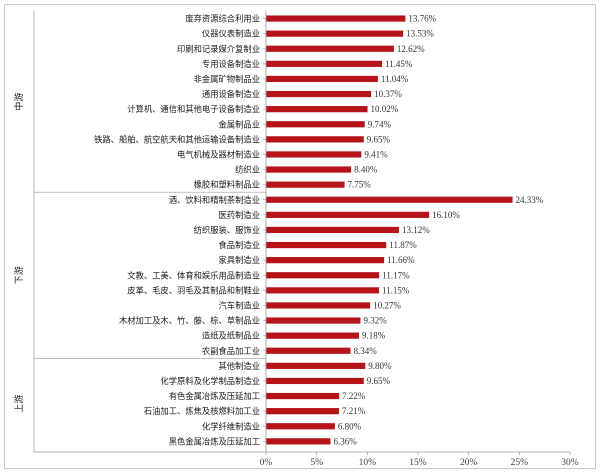 The height and width of the screenshot is (473, 600). I want to click on category-label: 废弃资源综合利用业, so click(222, 19).